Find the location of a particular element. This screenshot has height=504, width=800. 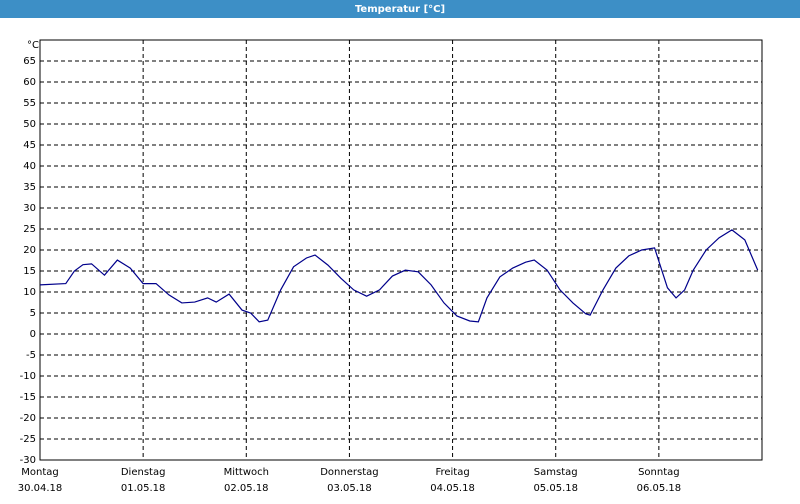

x-tick-date: 06.05.18 is located at coordinates (659, 488).